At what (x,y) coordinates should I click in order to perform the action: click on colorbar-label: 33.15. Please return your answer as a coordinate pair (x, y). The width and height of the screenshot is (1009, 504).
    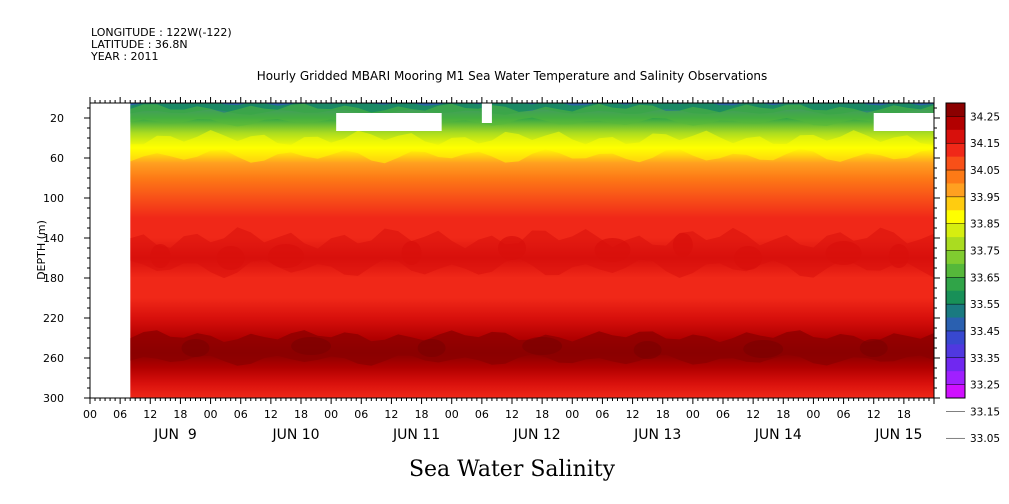
    Looking at the image, I should click on (985, 412).